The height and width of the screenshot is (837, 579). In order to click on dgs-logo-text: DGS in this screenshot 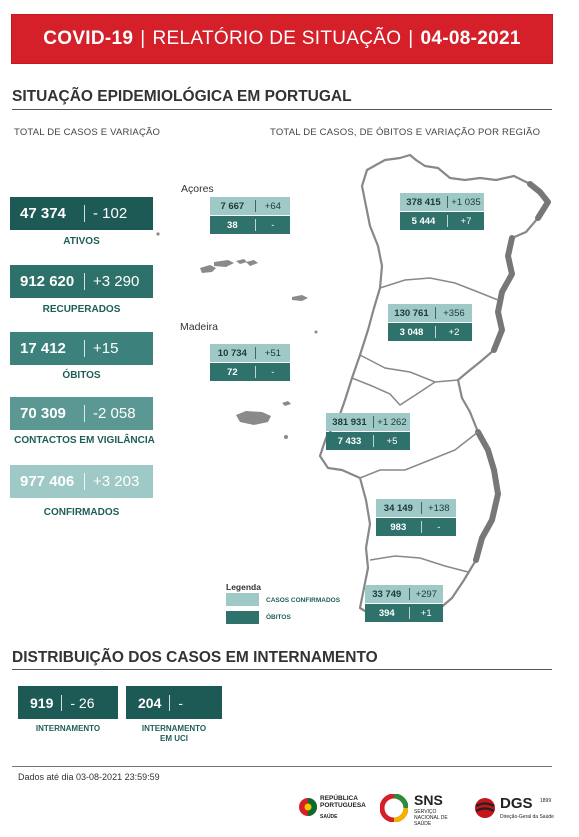, I will do `click(516, 803)`.